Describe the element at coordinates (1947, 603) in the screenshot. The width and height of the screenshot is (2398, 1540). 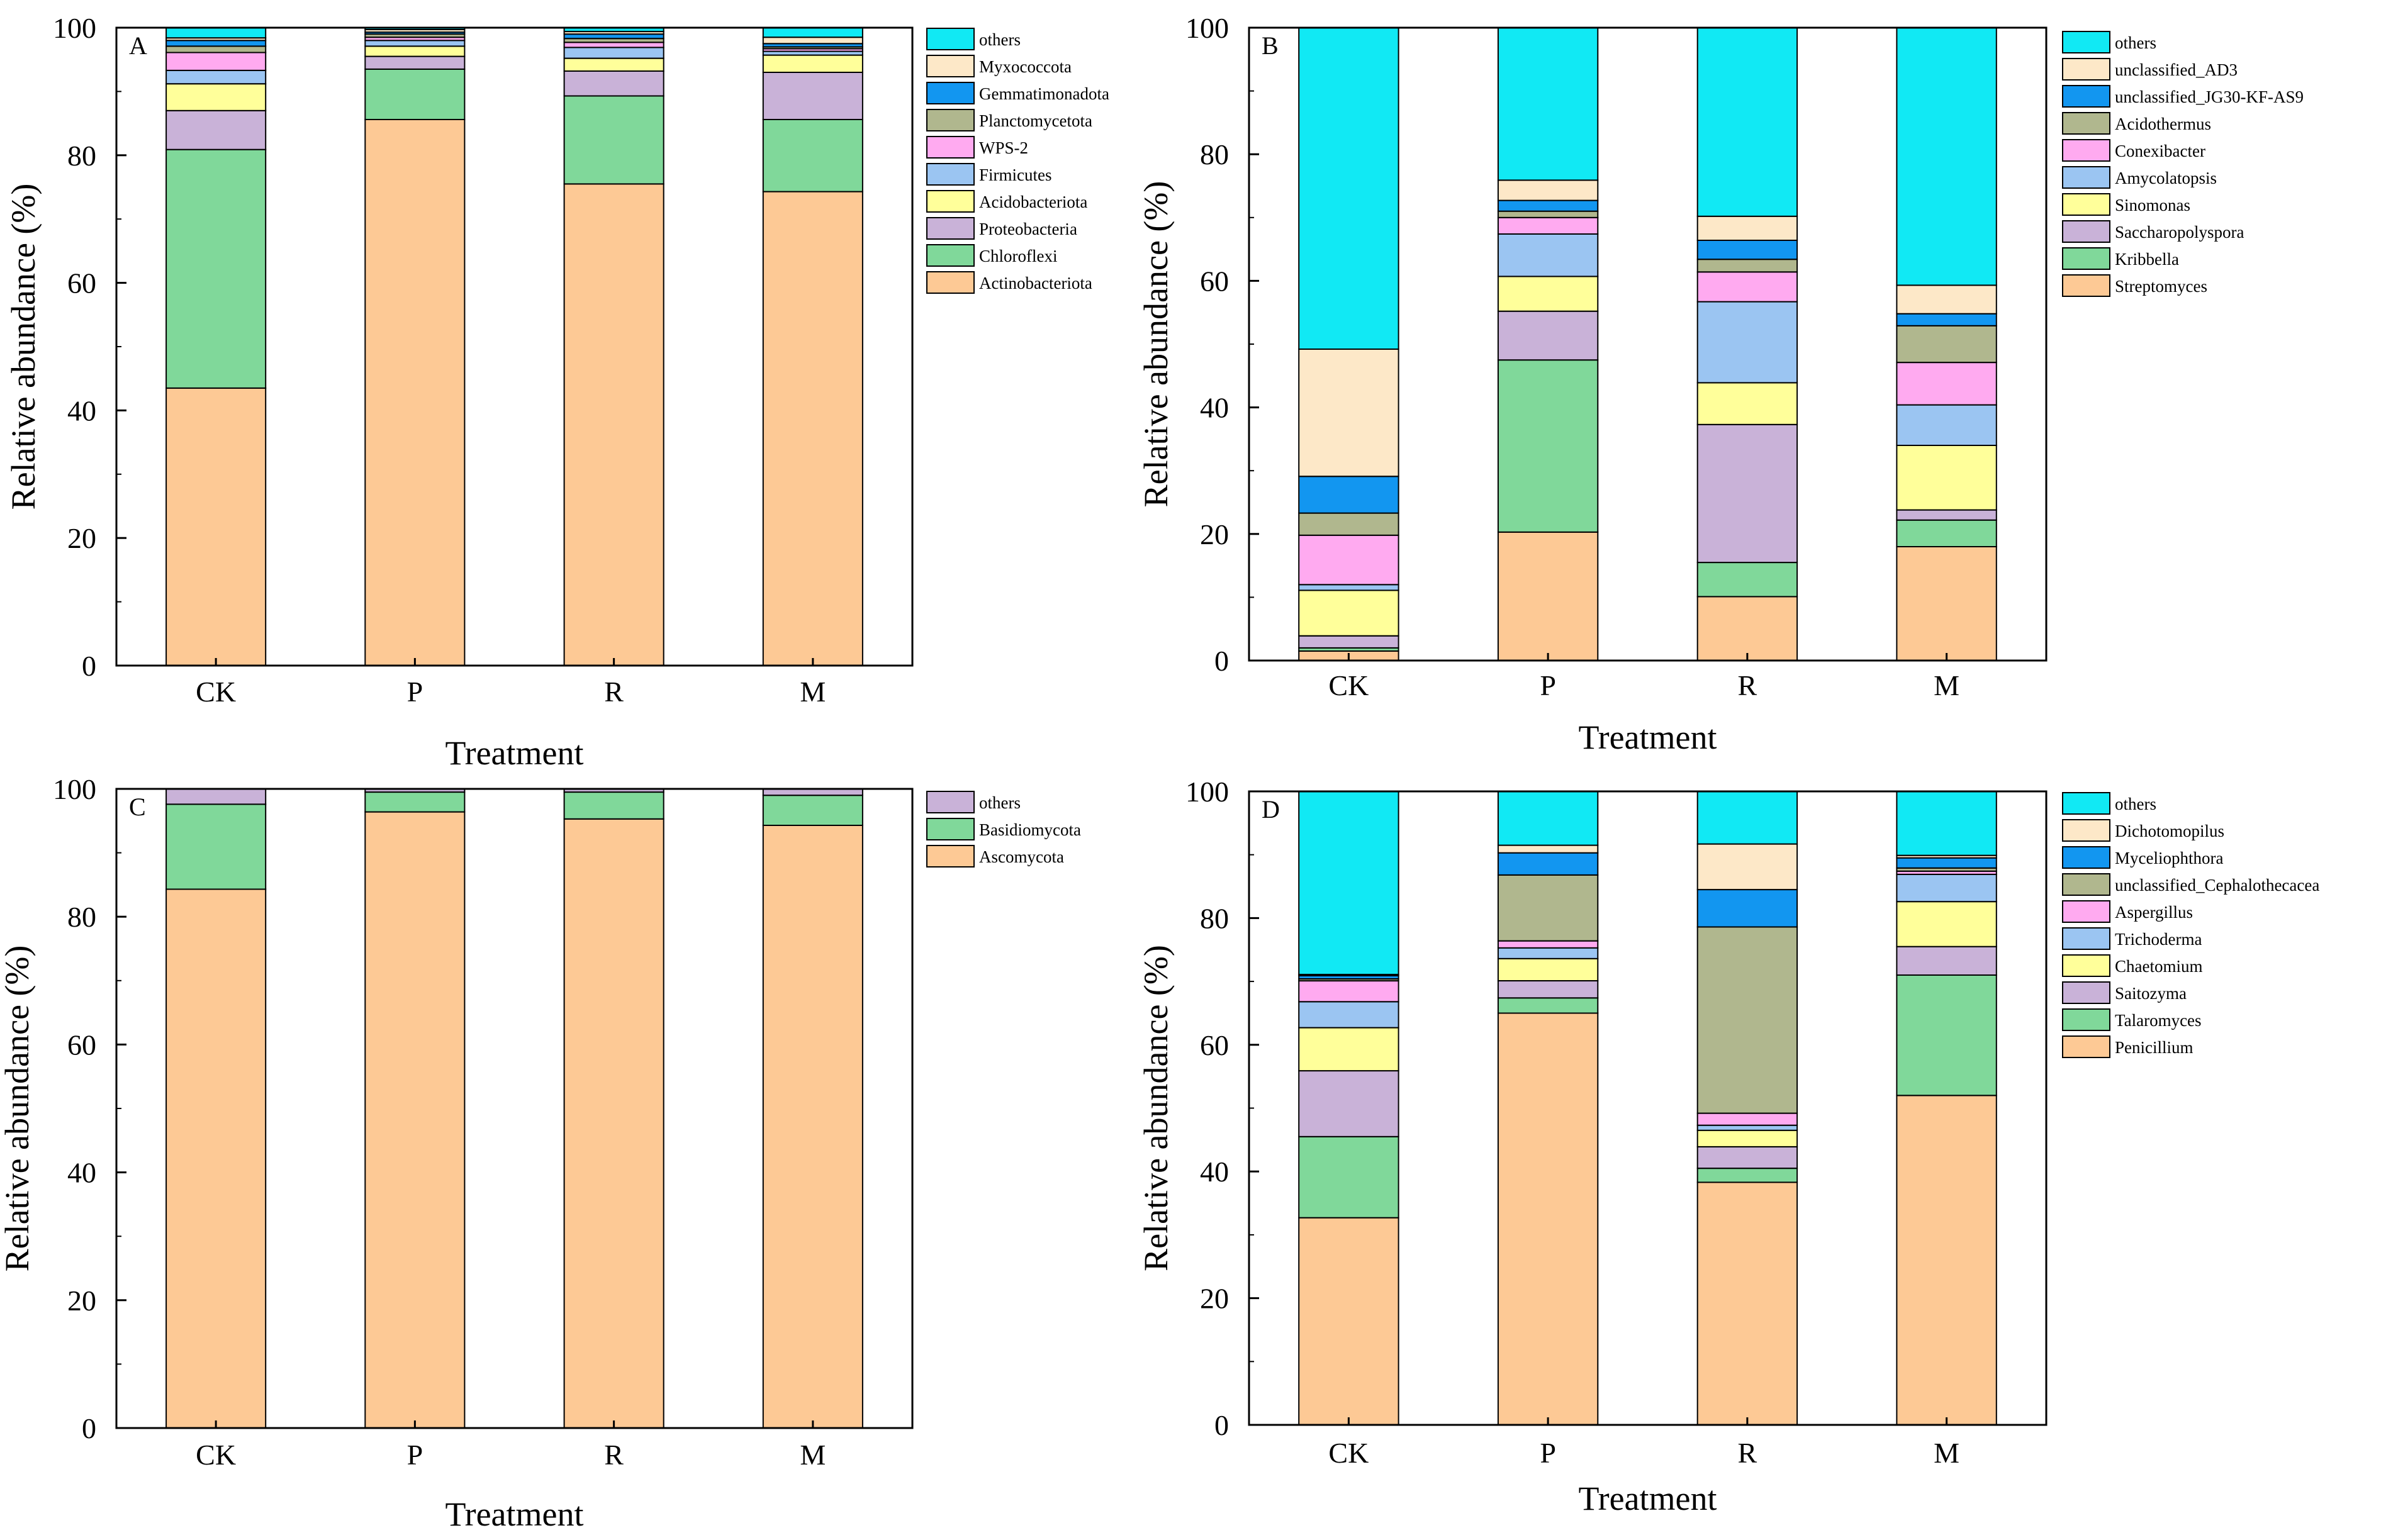
I see `bar-segment-streptomyces-m` at that location.